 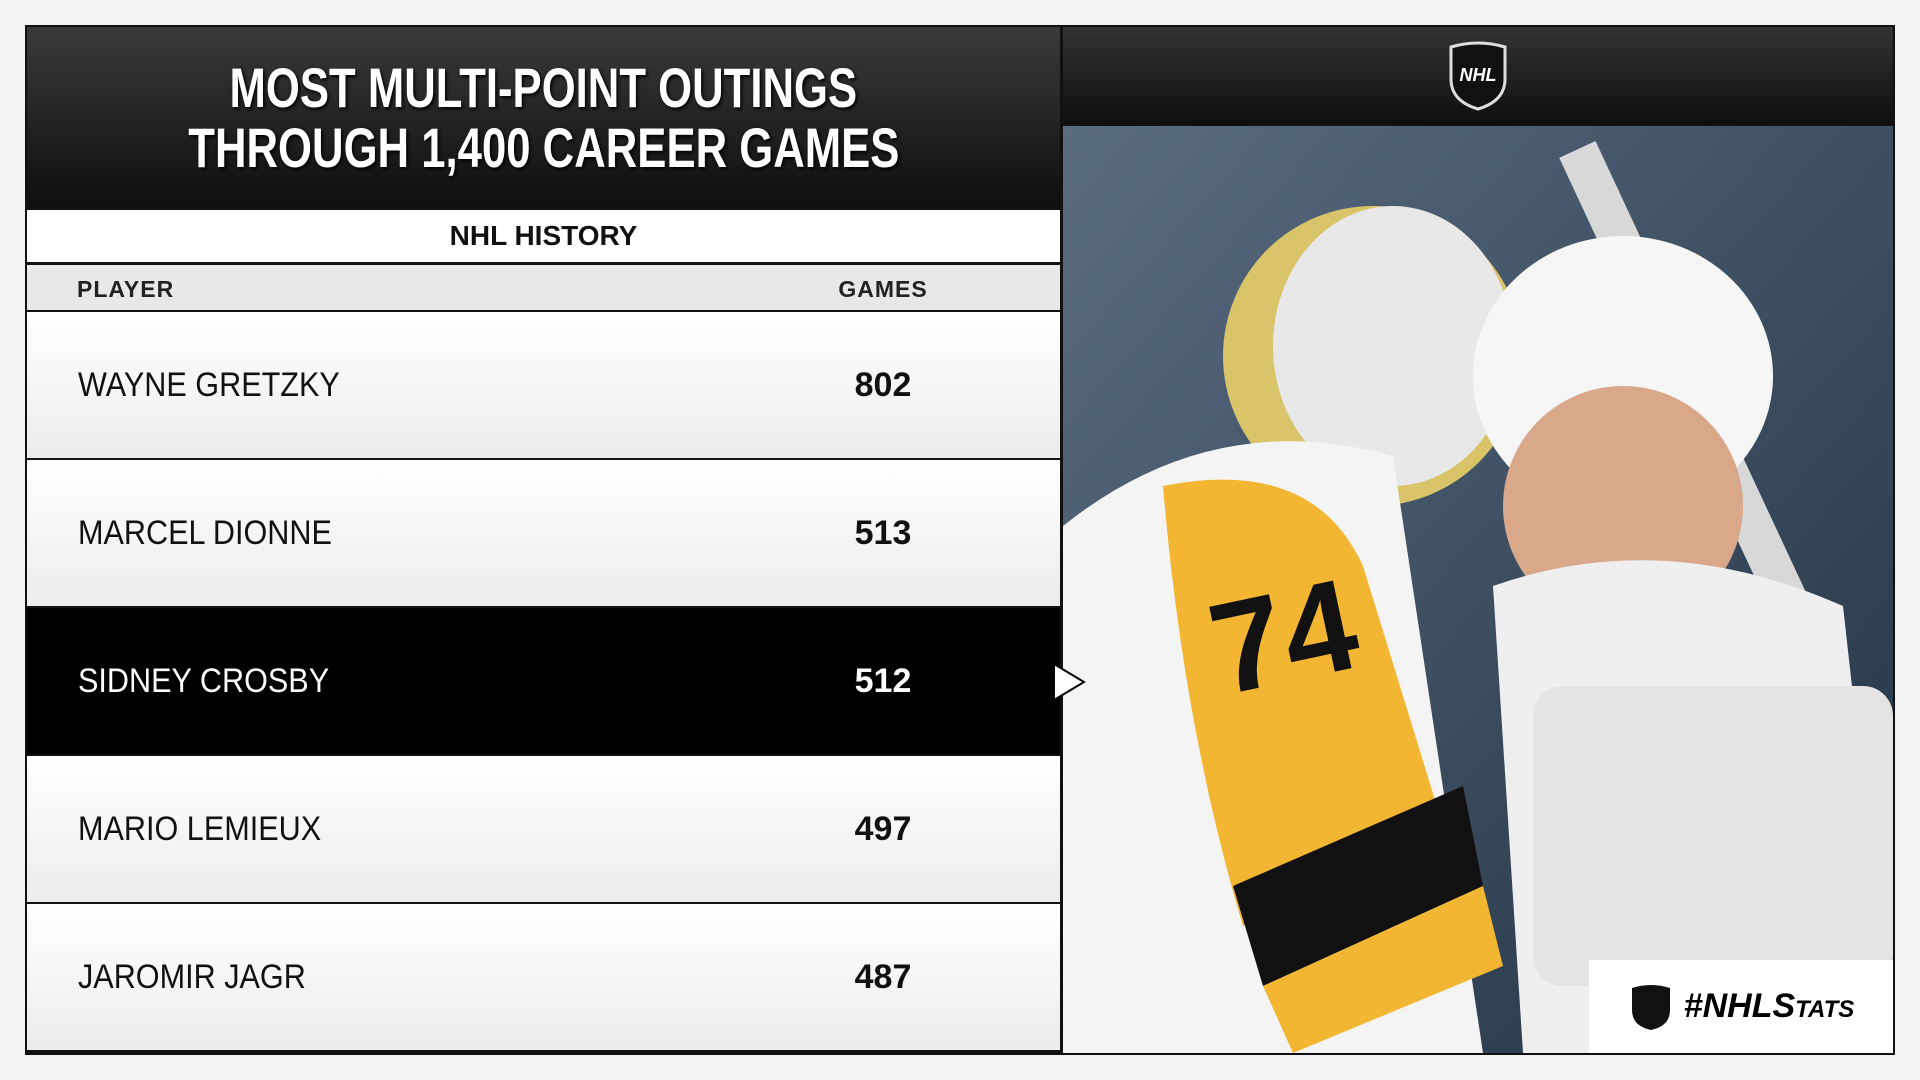 What do you see at coordinates (543, 147) in the screenshot?
I see `title-line: THROUGH 1,400 CAREER GAMES` at bounding box center [543, 147].